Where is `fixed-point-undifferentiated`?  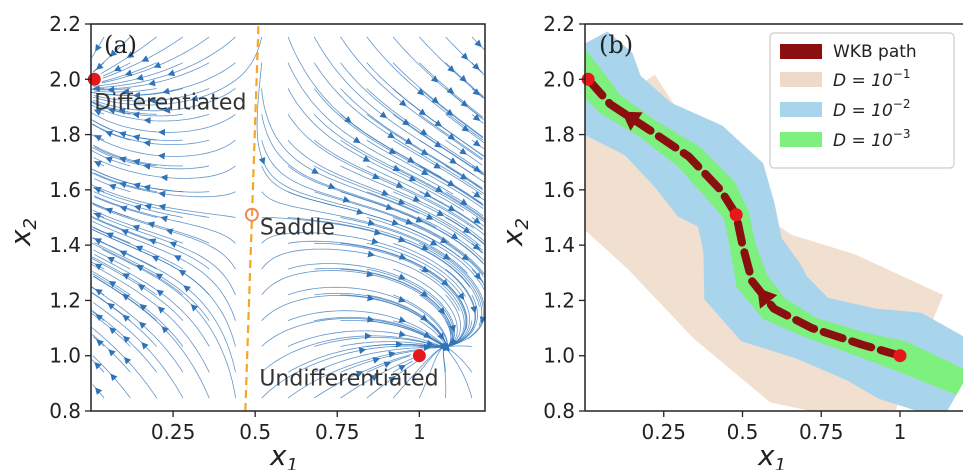 fixed-point-undifferentiated is located at coordinates (419, 356).